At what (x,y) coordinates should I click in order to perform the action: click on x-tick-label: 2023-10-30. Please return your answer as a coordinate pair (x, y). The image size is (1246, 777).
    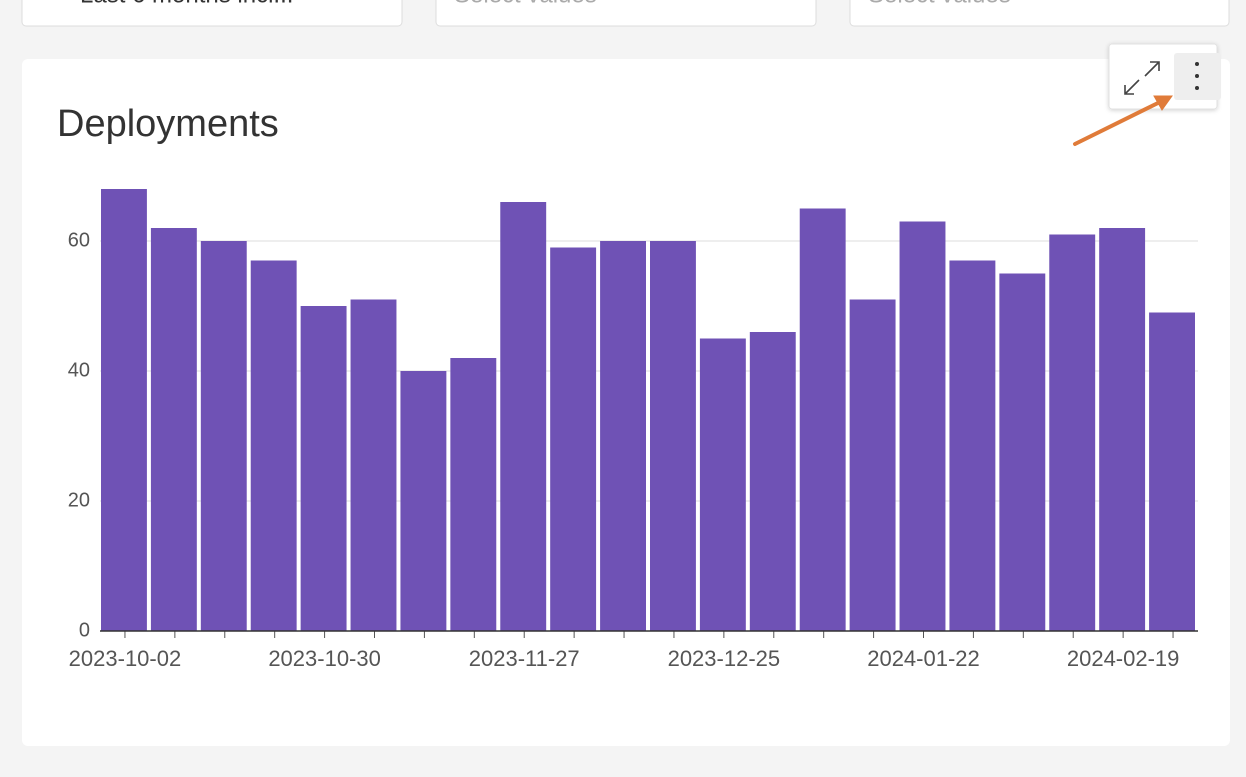
    Looking at the image, I should click on (324, 658).